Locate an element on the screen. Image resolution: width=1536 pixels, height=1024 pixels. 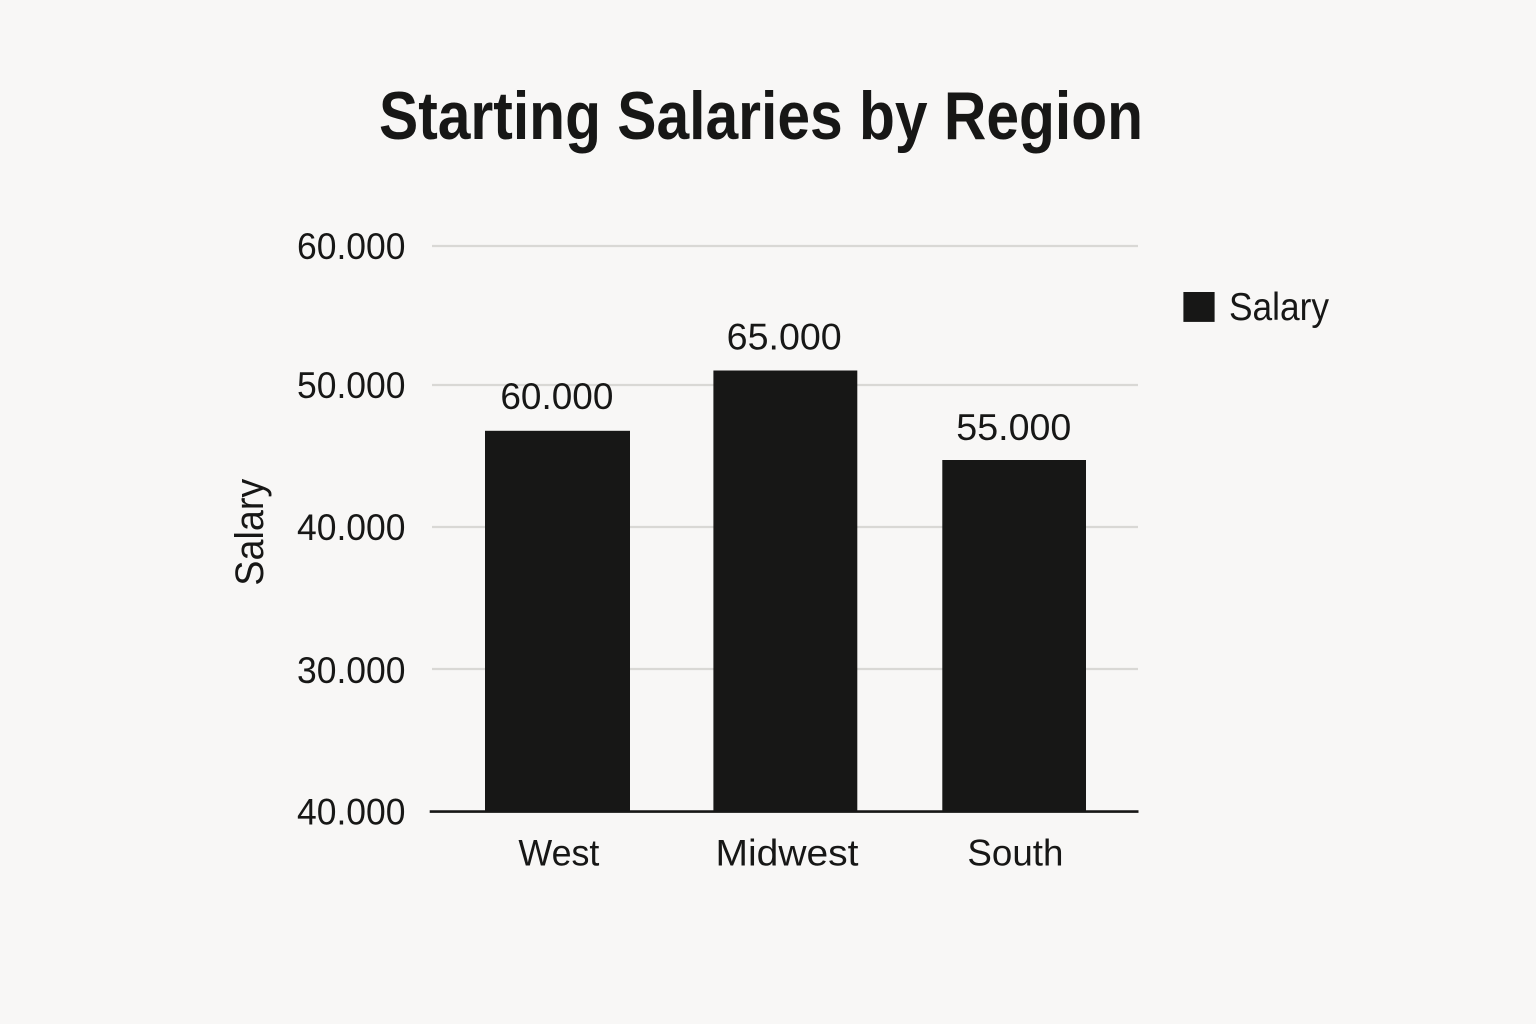
svg-text: West is located at coordinates (559, 852).